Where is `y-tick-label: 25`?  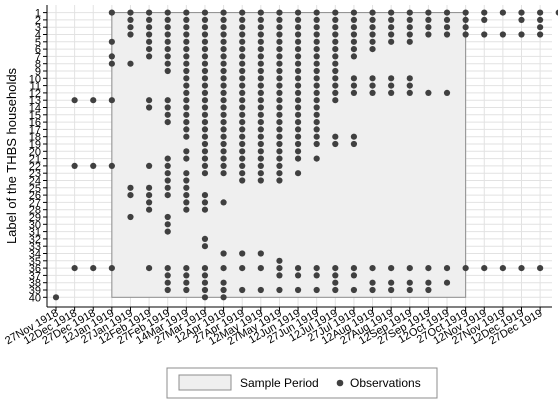 y-tick-label: 25 is located at coordinates (35, 189).